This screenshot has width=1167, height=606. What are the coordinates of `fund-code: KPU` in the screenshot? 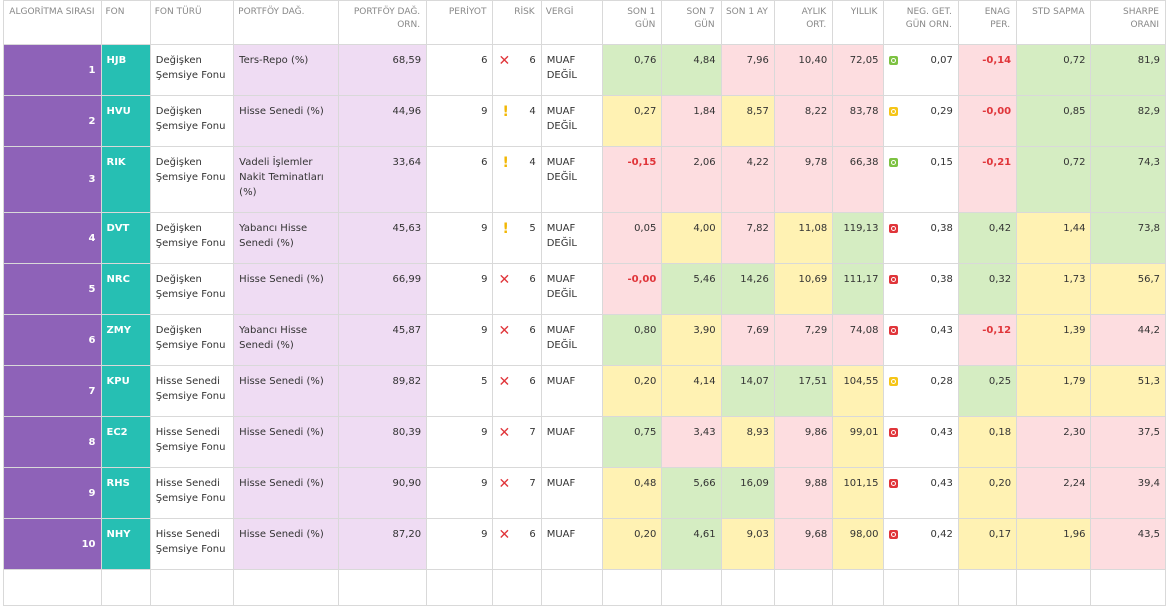 It's located at (125, 391).